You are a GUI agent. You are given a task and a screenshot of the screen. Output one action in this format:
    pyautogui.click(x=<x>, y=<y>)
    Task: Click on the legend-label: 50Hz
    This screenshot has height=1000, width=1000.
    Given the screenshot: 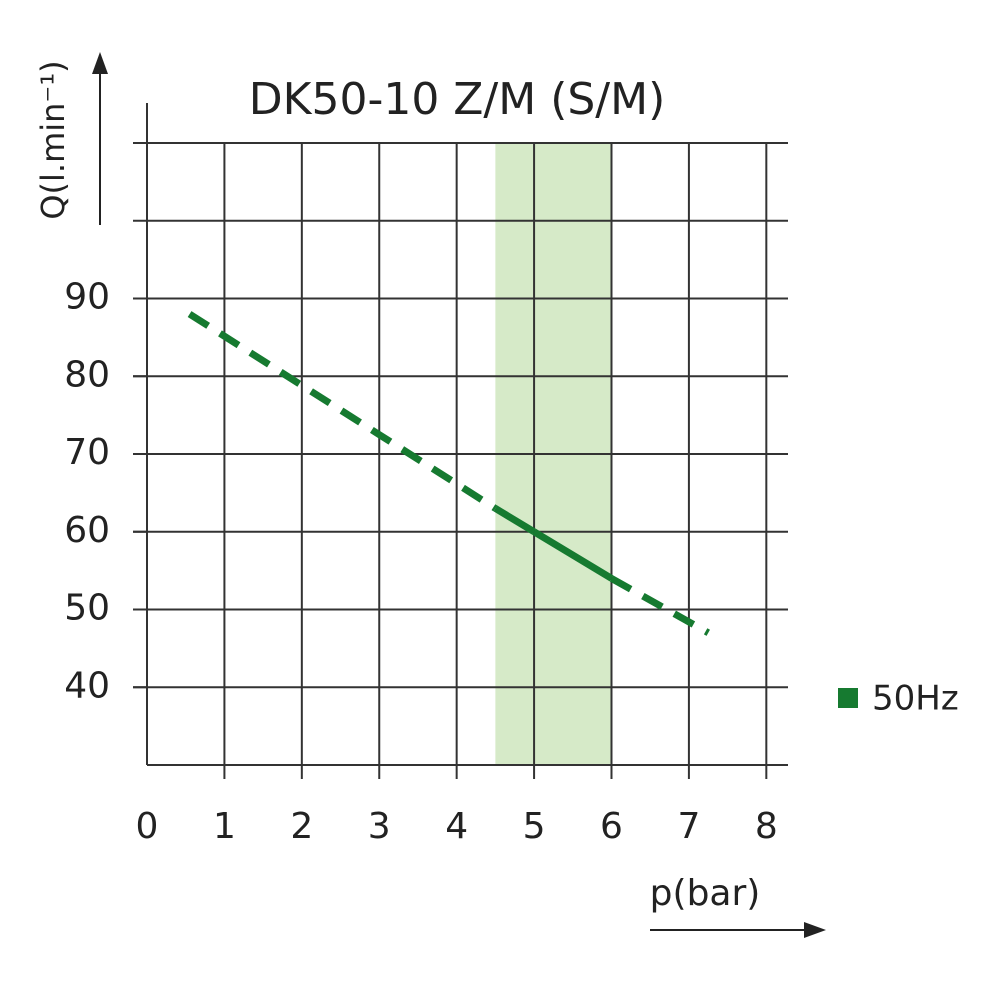 What is the action you would take?
    pyautogui.click(x=915, y=699)
    